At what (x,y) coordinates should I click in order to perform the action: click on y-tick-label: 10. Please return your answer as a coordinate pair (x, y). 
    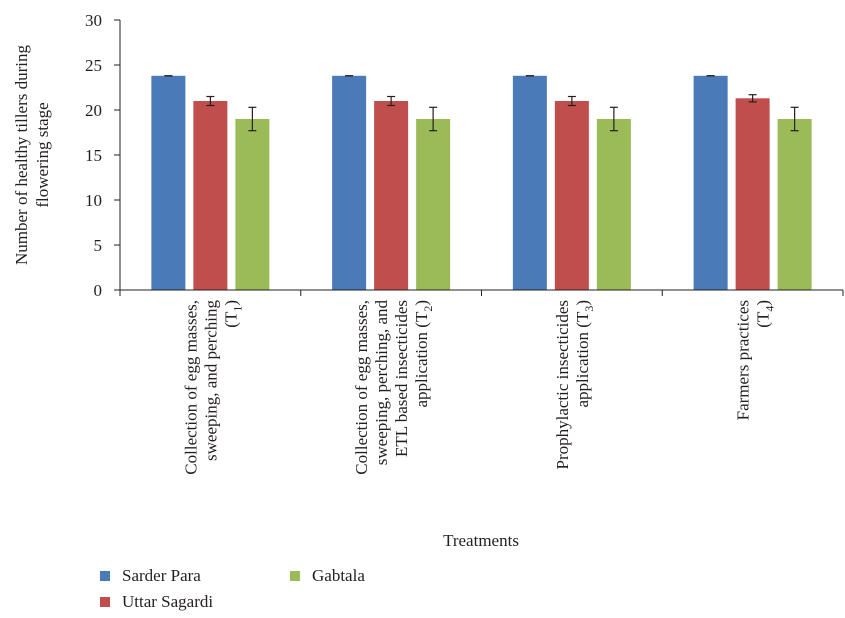
    Looking at the image, I should click on (93, 200).